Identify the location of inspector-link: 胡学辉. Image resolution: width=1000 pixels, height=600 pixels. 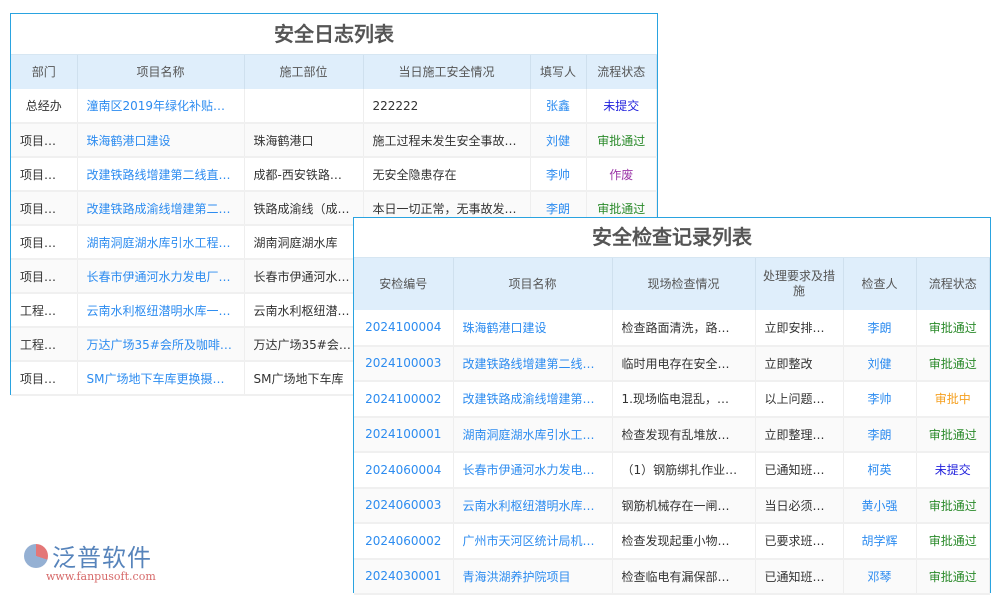
(880, 541).